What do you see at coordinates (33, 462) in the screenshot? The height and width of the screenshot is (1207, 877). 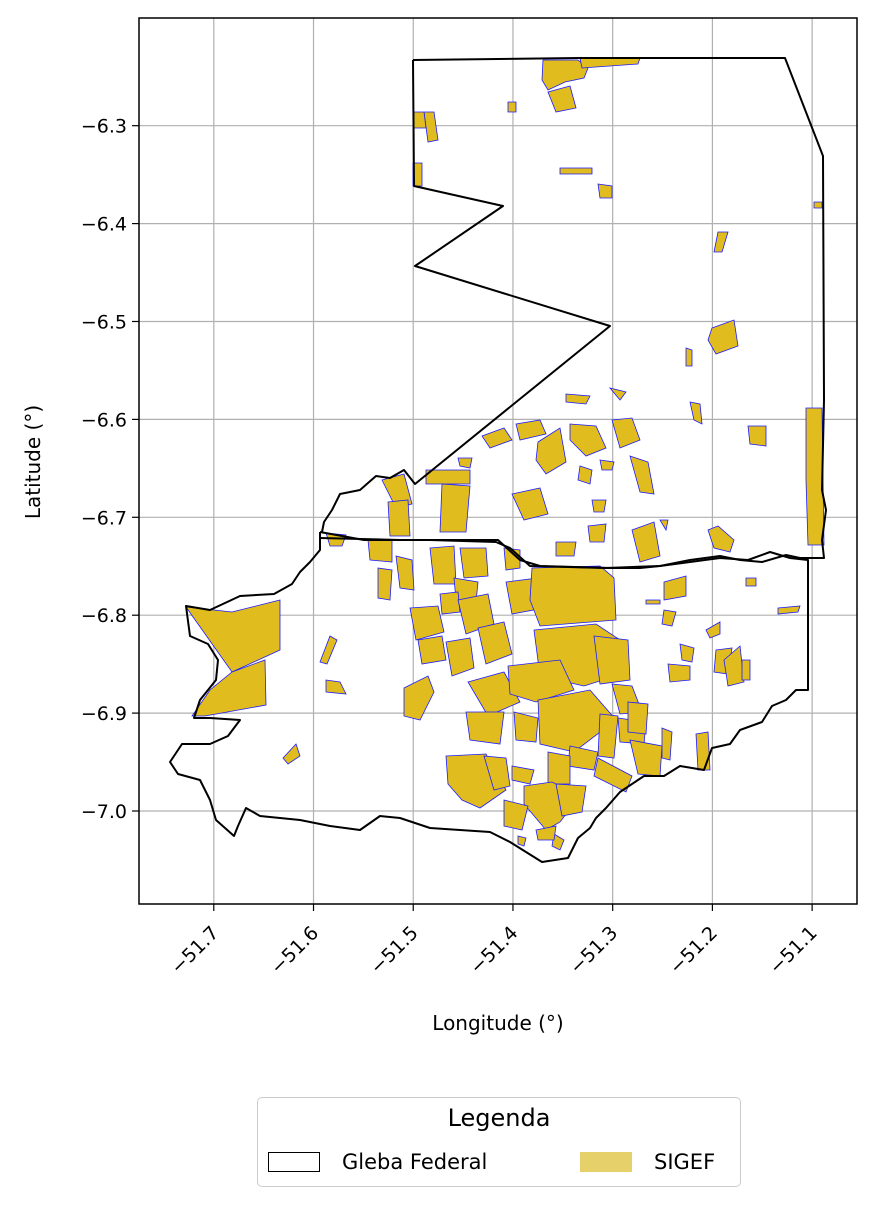 I see `y-axis-label: Latitude (°)` at bounding box center [33, 462].